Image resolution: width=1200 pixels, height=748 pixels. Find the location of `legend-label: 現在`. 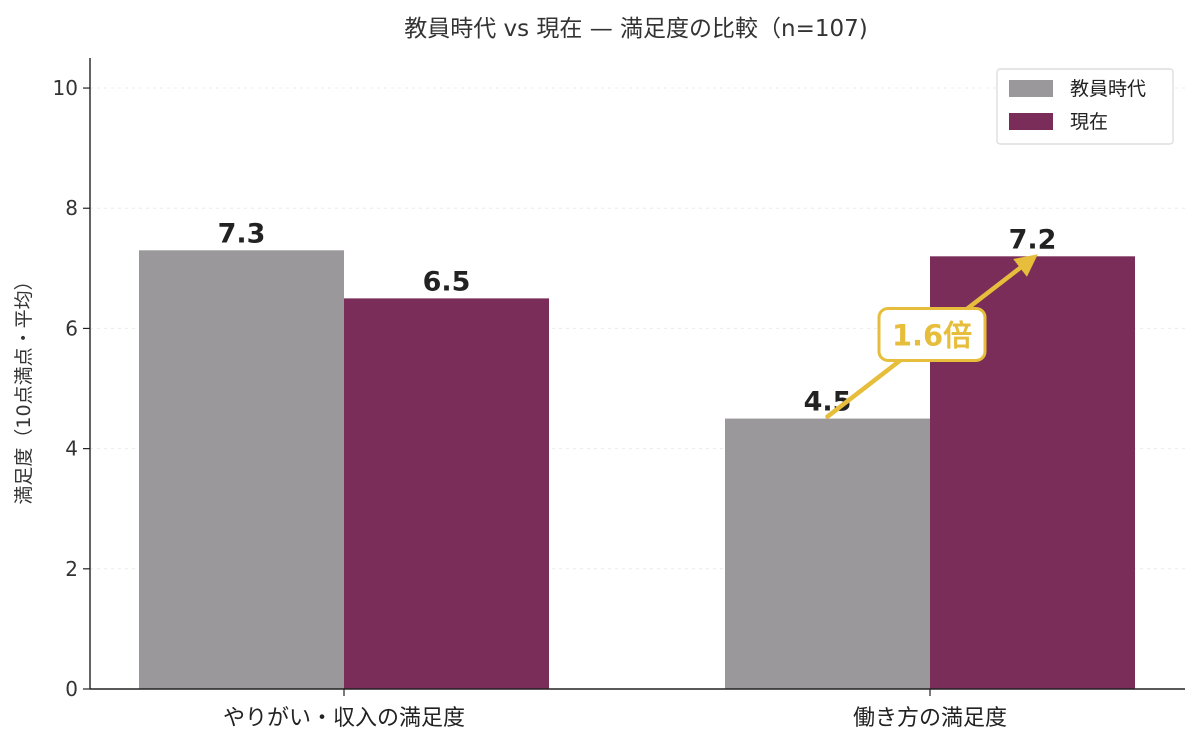

legend-label: 現在 is located at coordinates (1089, 122).